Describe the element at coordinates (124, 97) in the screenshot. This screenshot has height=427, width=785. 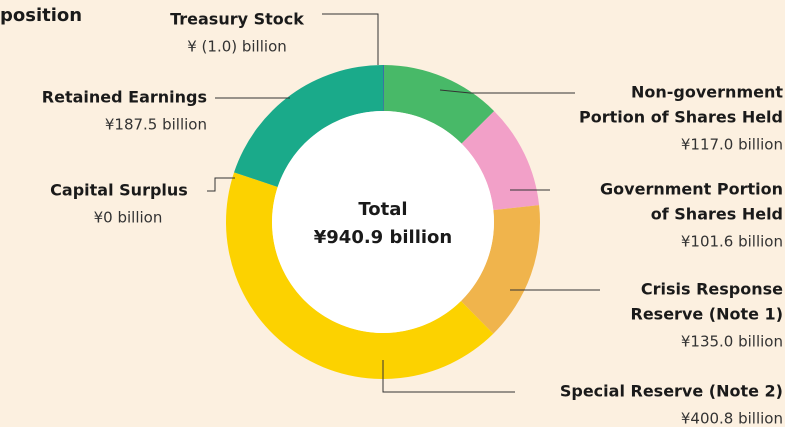
I see `category-label: Retained Earnings` at that location.